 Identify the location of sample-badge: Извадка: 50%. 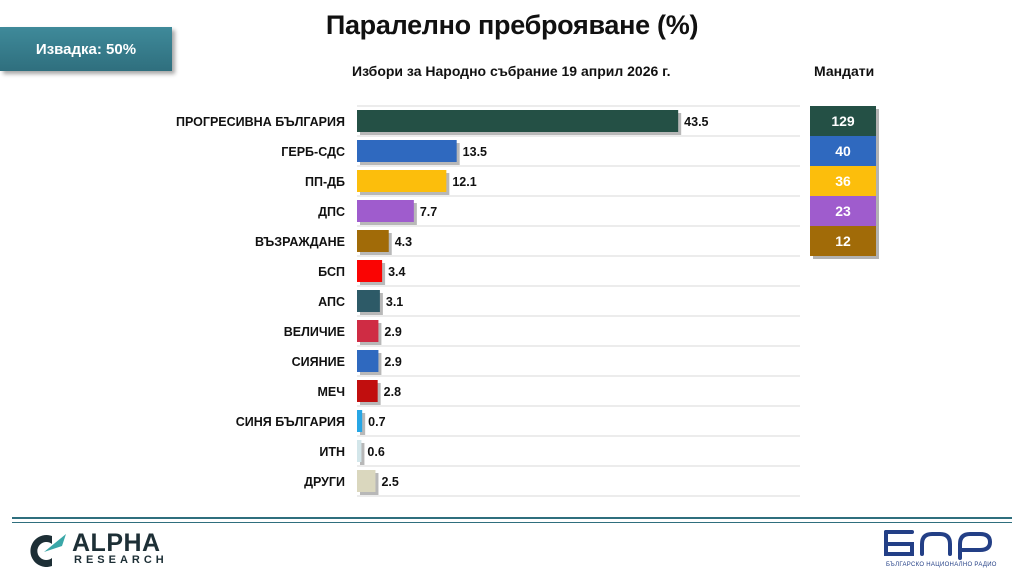
(86, 49).